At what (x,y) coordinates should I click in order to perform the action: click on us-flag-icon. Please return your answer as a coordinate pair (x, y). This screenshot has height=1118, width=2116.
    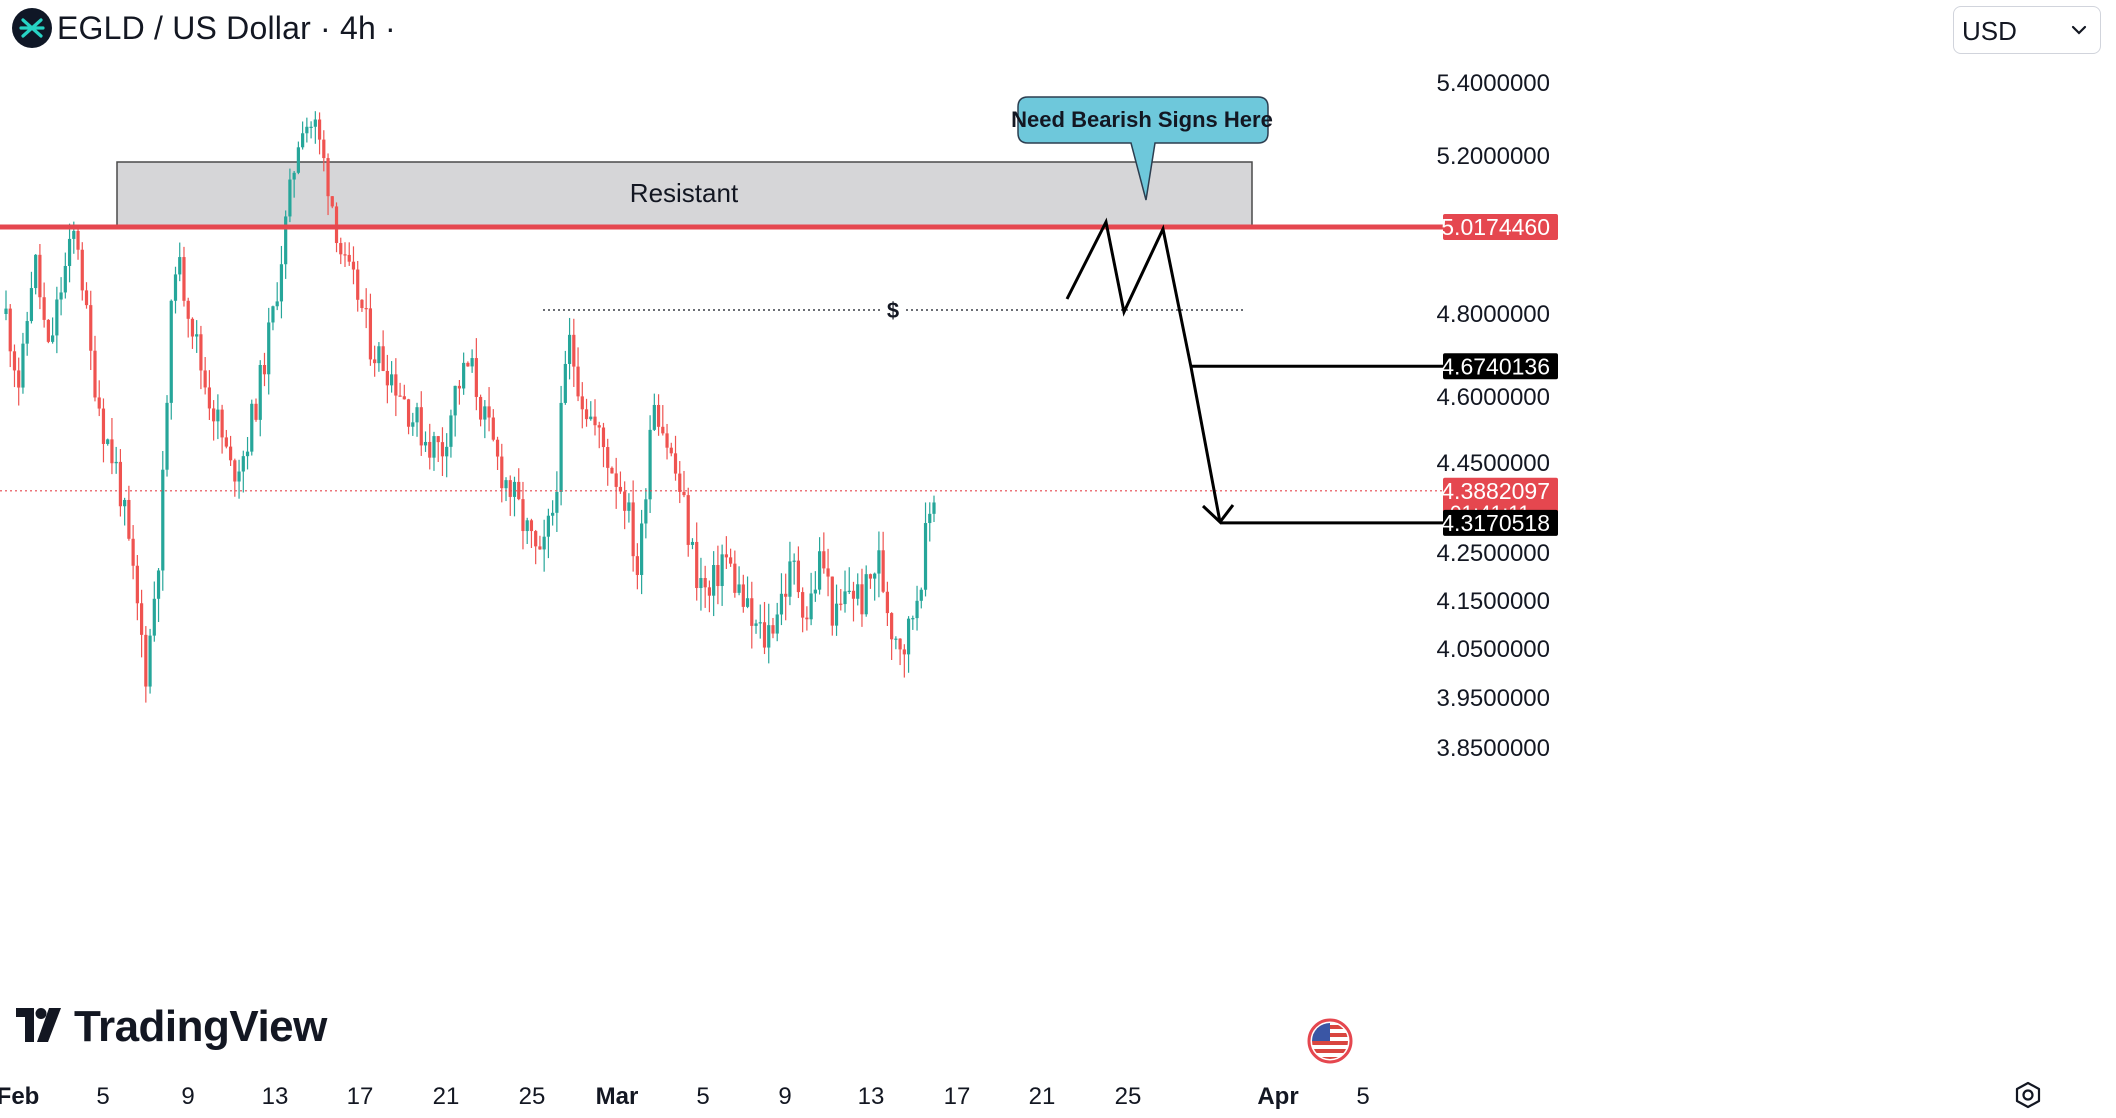
    Looking at the image, I should click on (1330, 1043).